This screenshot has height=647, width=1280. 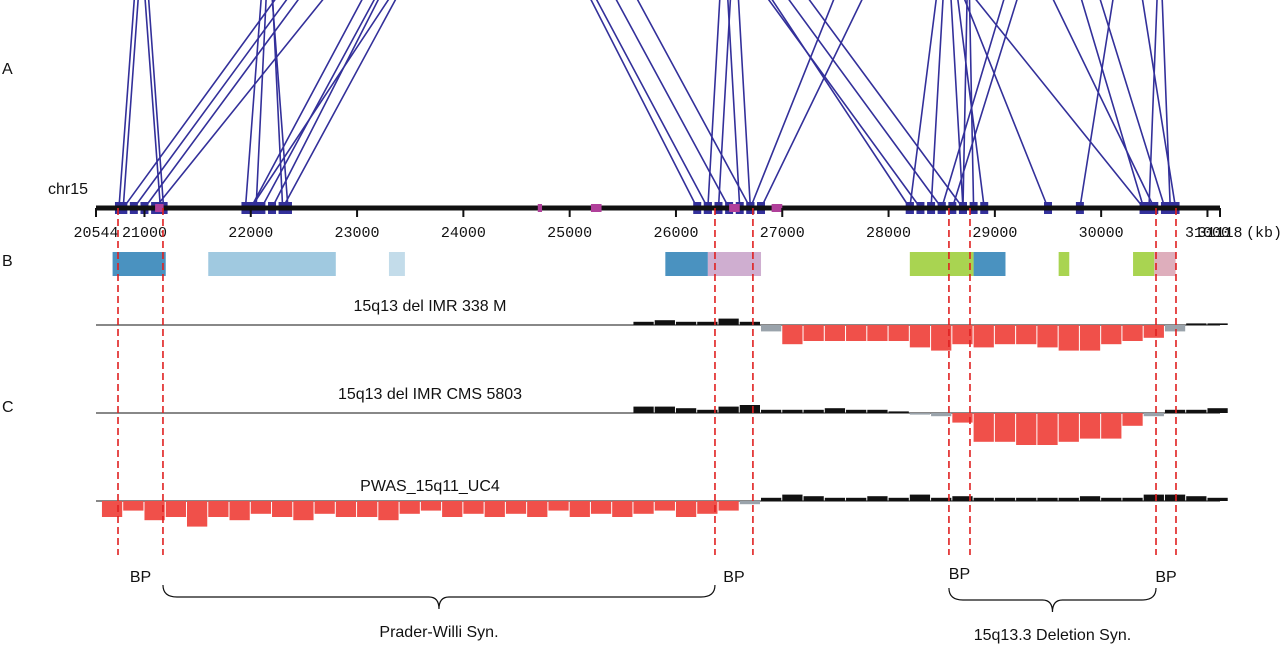 What do you see at coordinates (569, 233) in the screenshot?
I see `x-tick-label: 25000` at bounding box center [569, 233].